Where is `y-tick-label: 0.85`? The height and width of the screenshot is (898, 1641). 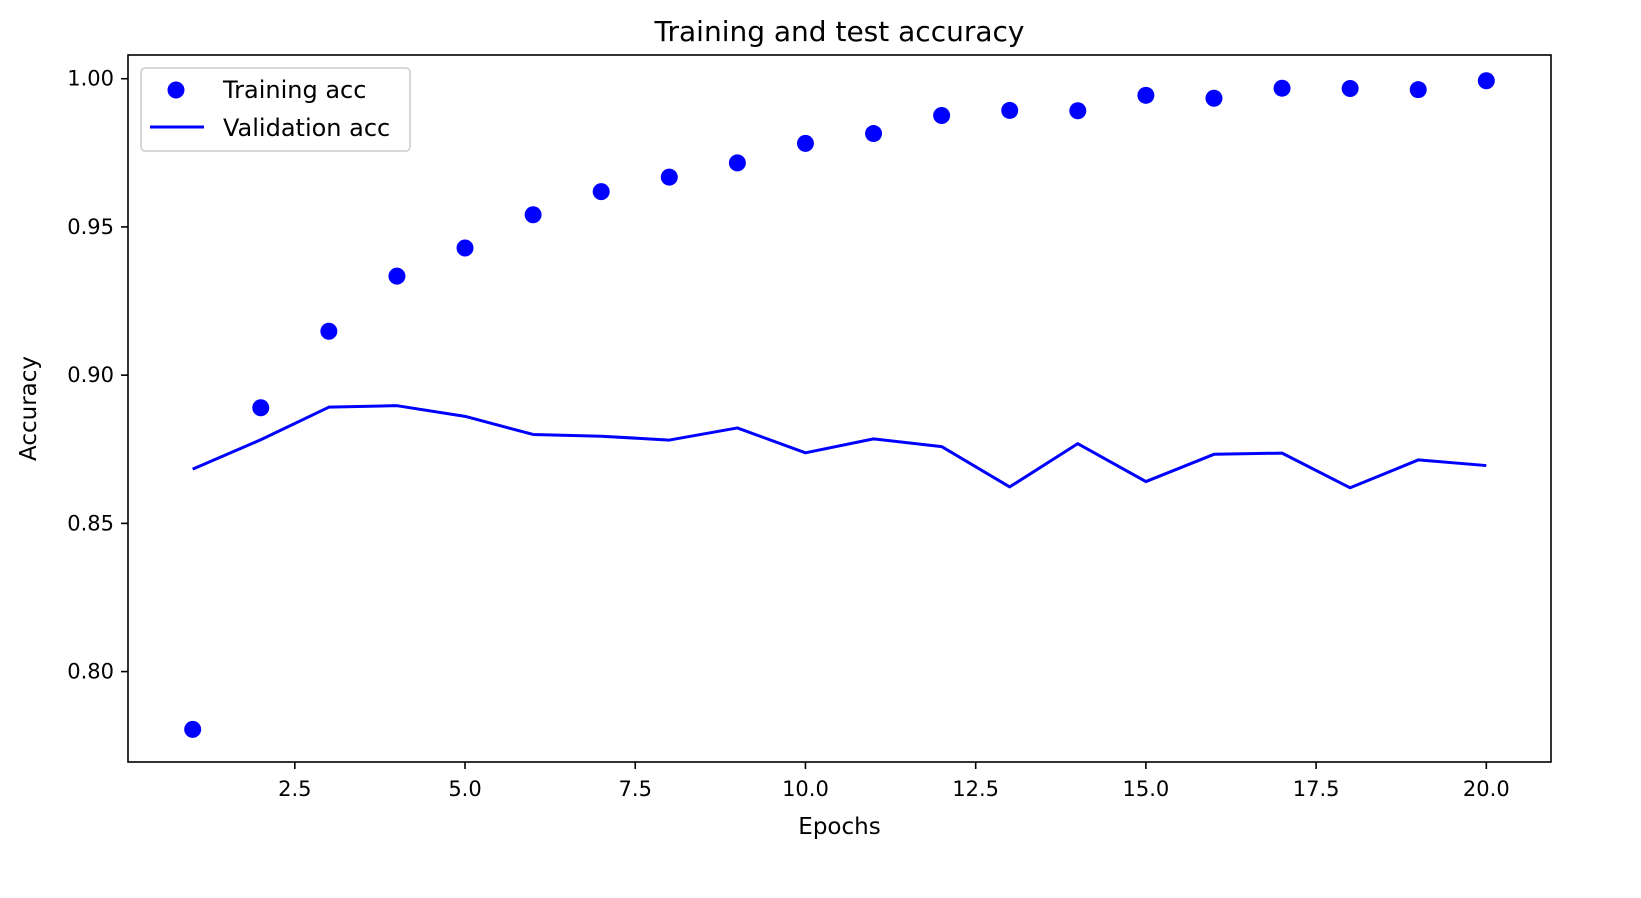
y-tick-label: 0.85 is located at coordinates (90, 523).